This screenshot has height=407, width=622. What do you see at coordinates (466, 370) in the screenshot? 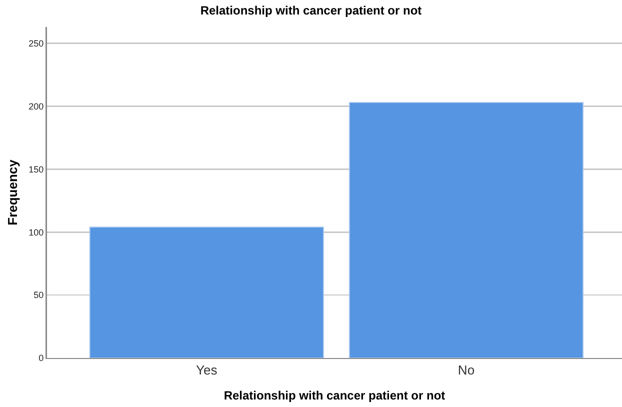
I see `x-tick-label: No` at bounding box center [466, 370].